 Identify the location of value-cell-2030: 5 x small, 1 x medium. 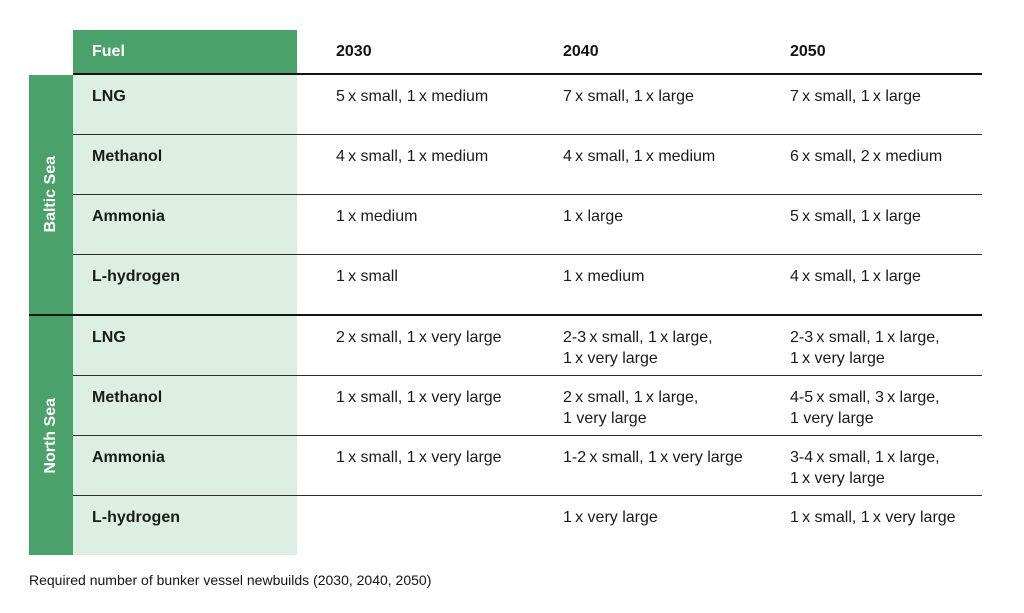
(412, 96).